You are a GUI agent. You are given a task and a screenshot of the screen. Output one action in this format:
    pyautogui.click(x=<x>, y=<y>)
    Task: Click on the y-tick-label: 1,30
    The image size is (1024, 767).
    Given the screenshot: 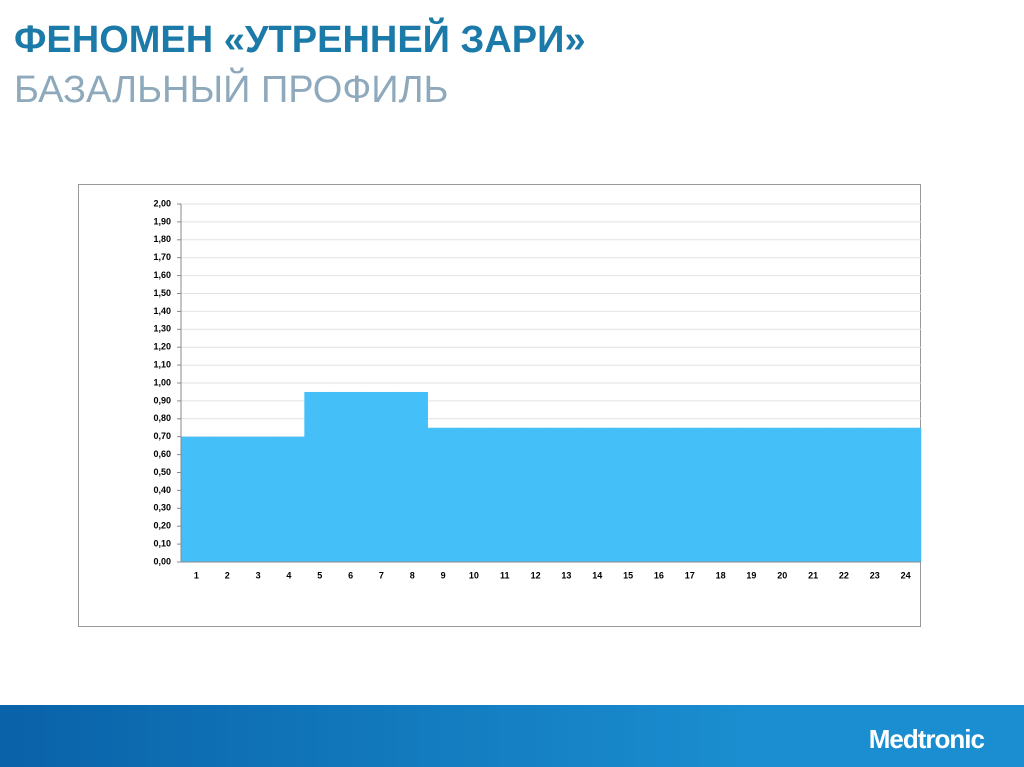 What is the action you would take?
    pyautogui.click(x=162, y=329)
    